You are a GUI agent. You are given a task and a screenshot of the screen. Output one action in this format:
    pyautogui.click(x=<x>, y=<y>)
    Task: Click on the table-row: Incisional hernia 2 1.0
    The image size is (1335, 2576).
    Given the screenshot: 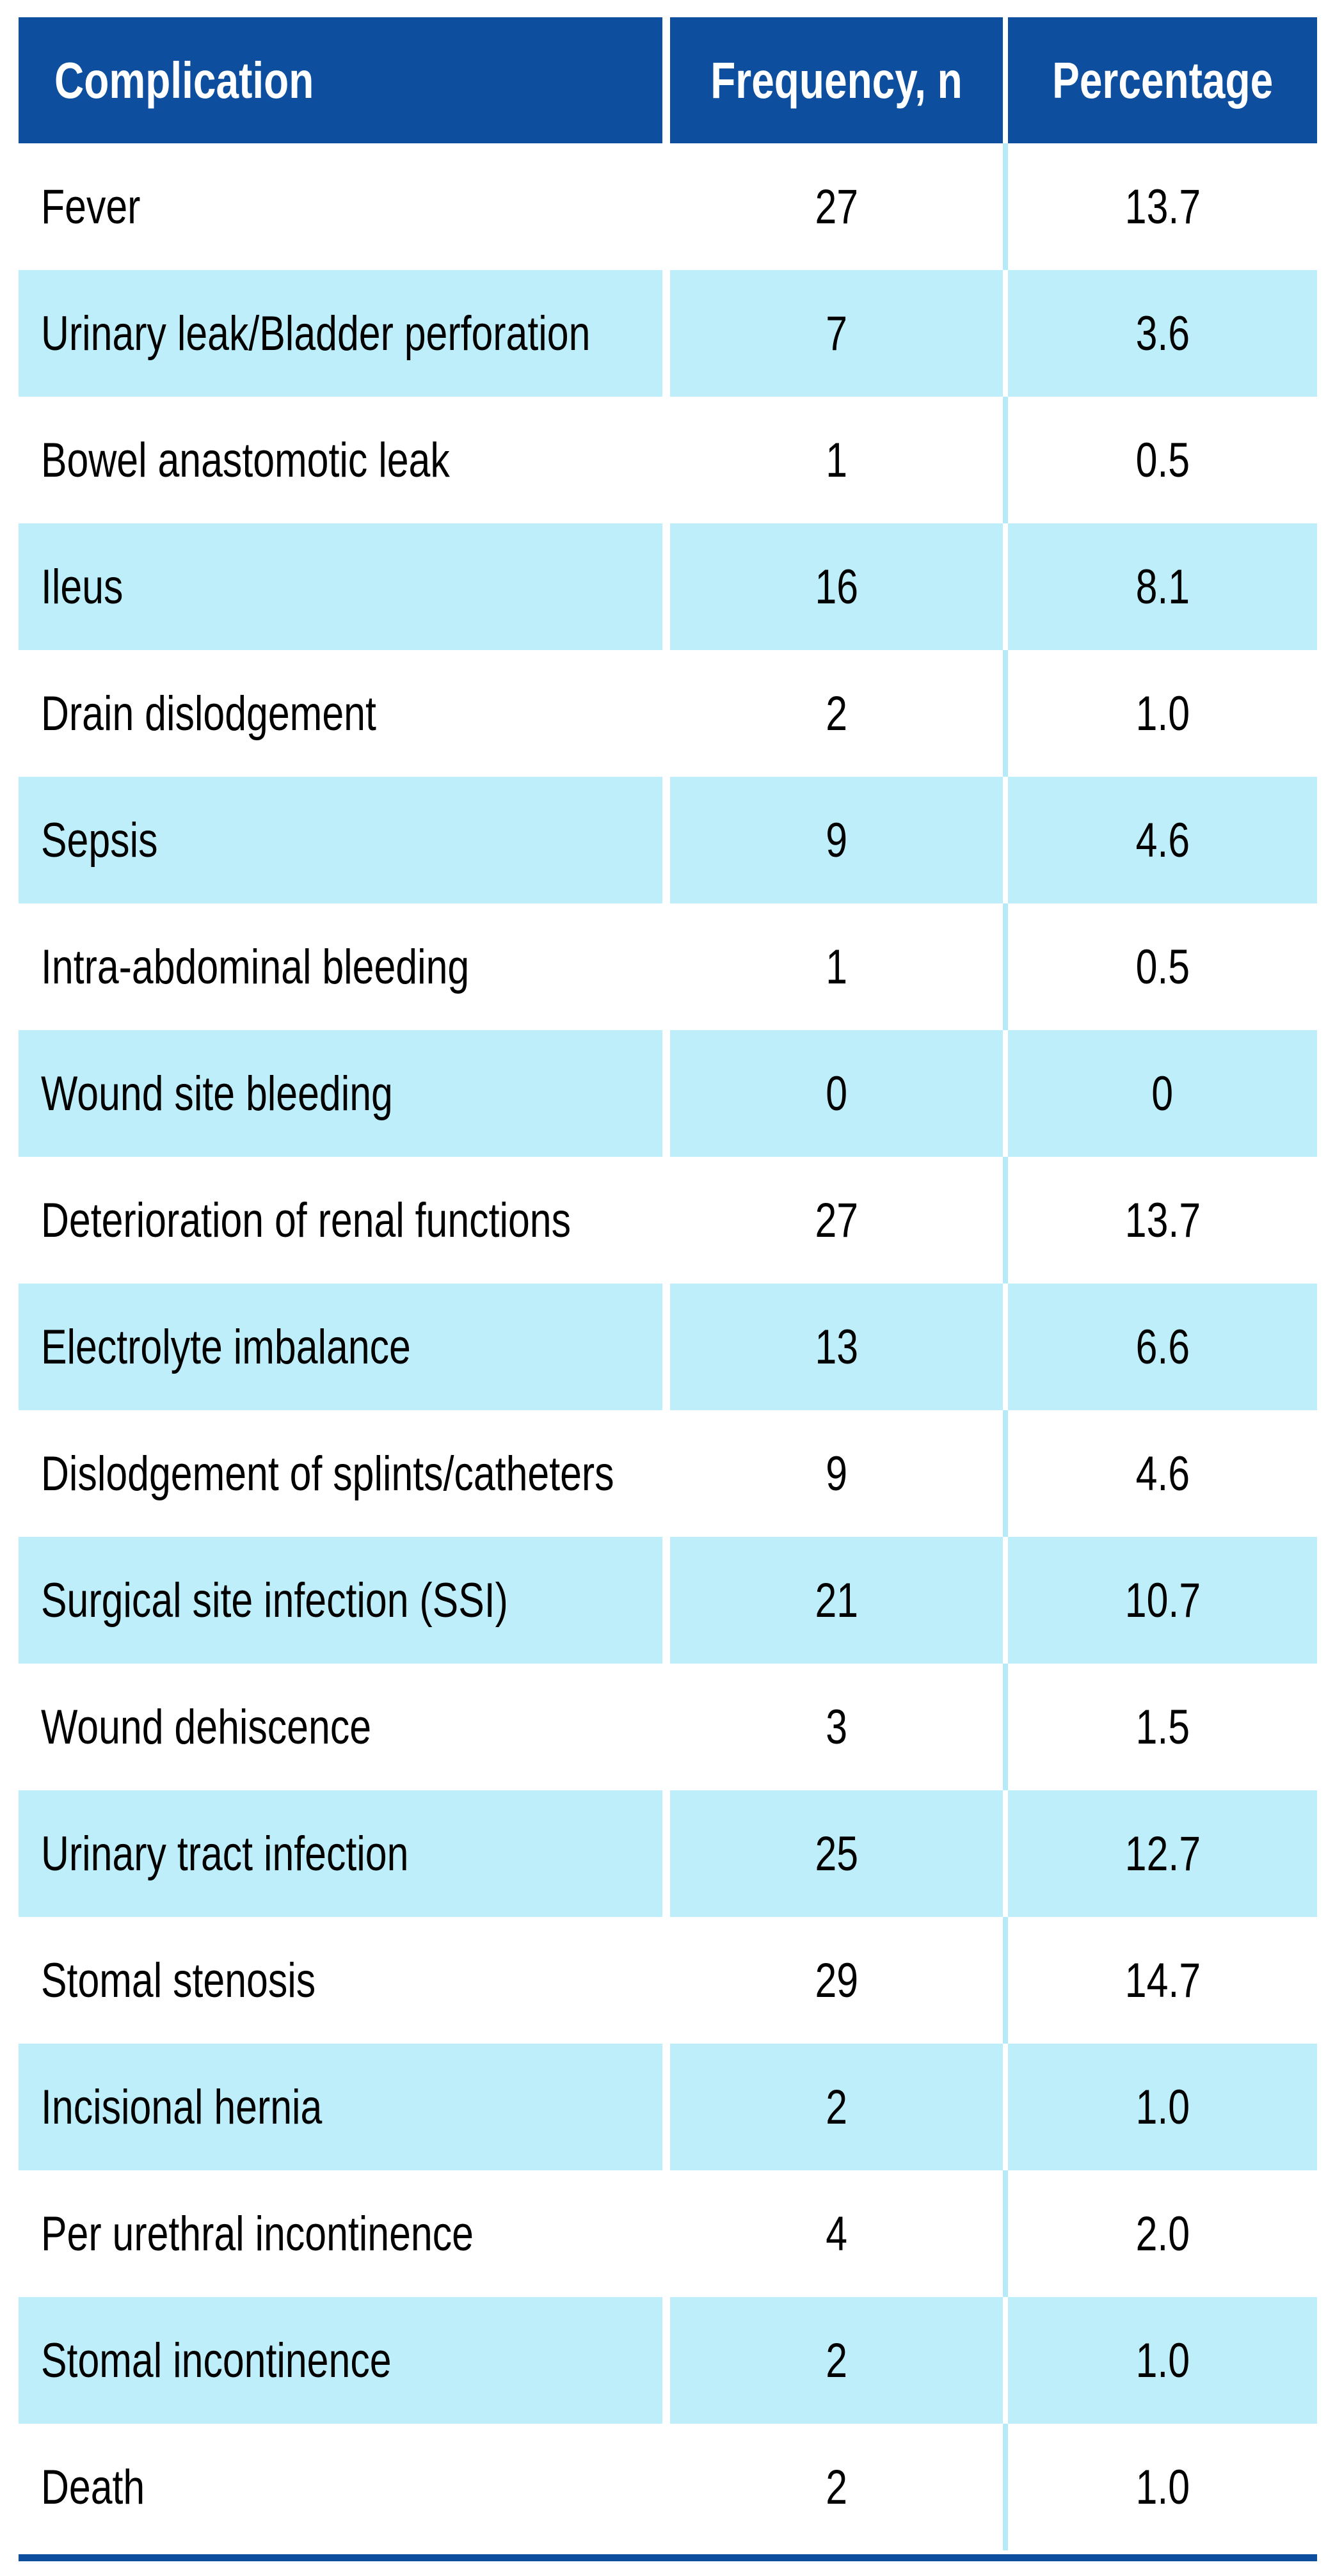 What is the action you would take?
    pyautogui.click(x=668, y=2107)
    